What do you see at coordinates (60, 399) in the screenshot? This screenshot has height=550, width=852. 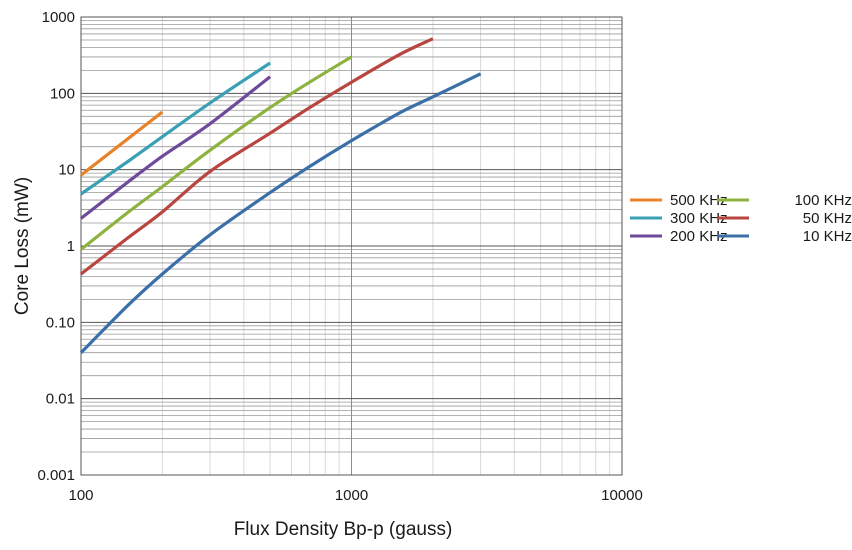 I see `y-tick-label: 0.01` at bounding box center [60, 399].